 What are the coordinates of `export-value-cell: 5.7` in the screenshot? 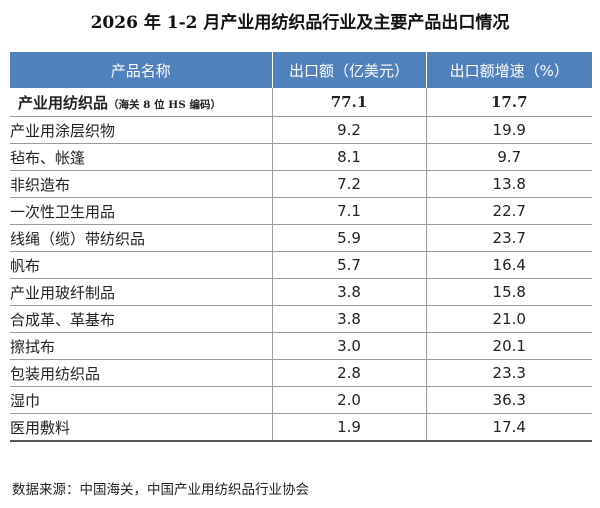 It's located at (349, 265).